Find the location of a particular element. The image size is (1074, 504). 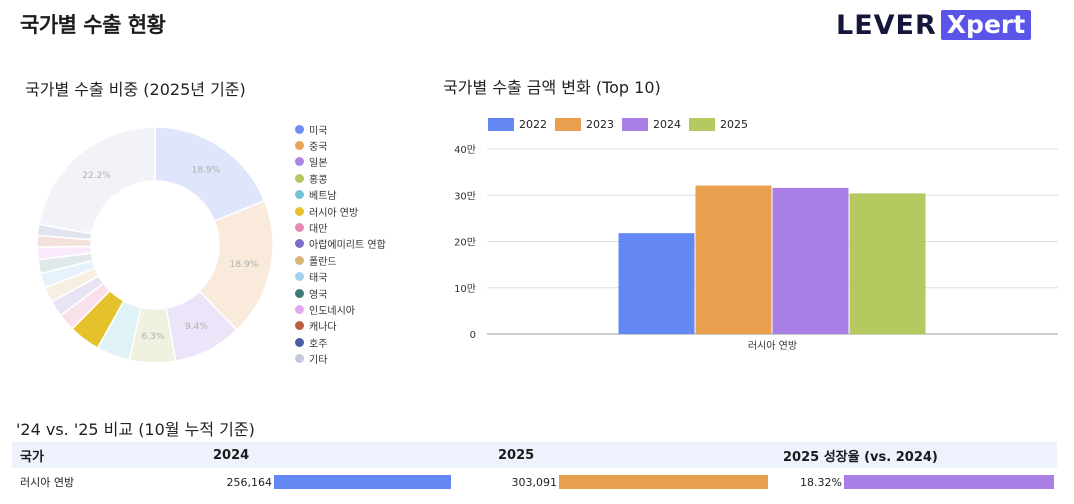

legend-item: 인도네시아 is located at coordinates (355, 309).